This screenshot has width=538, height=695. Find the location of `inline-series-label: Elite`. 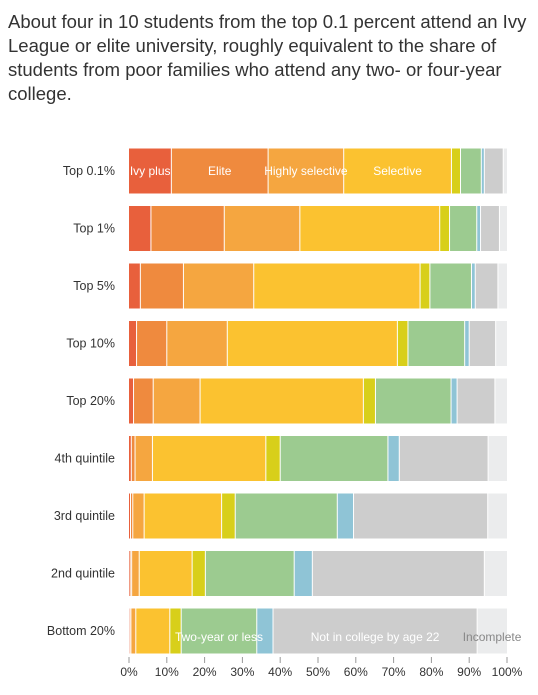

inline-series-label: Elite is located at coordinates (220, 171).